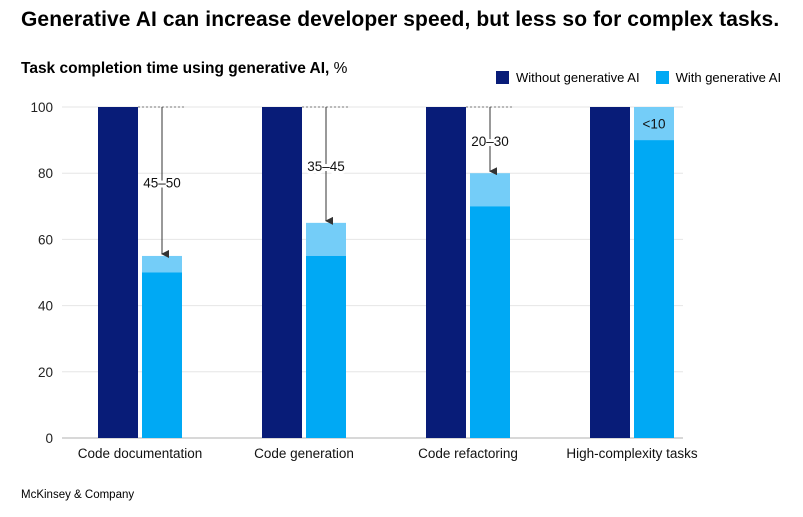  I want to click on y-tick-label: 60, so click(45, 239).